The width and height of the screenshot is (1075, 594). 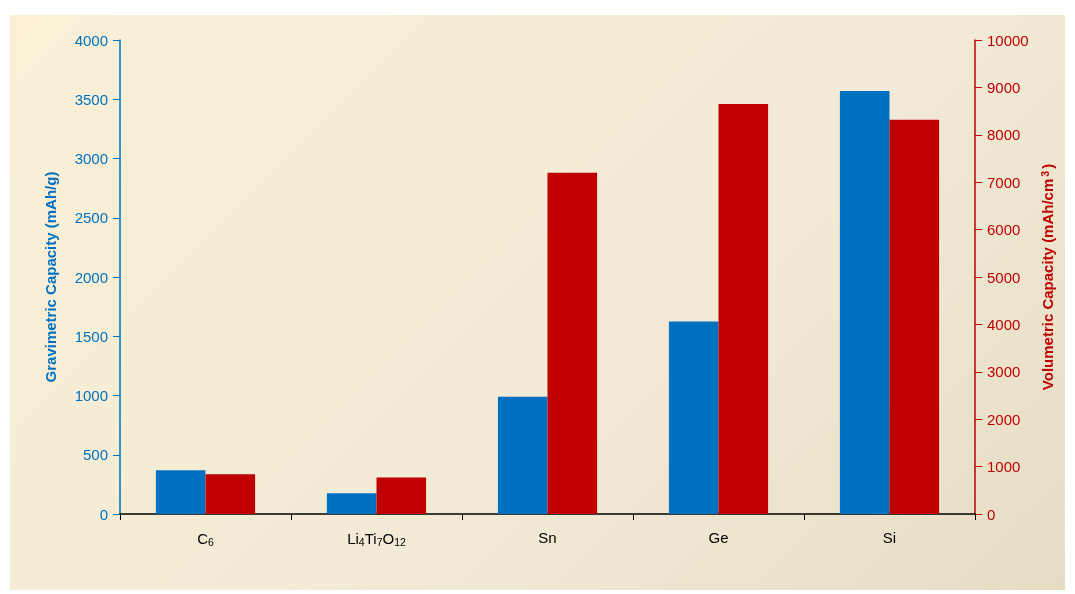 I want to click on y2-tick-label: 9000, so click(x=1004, y=87).